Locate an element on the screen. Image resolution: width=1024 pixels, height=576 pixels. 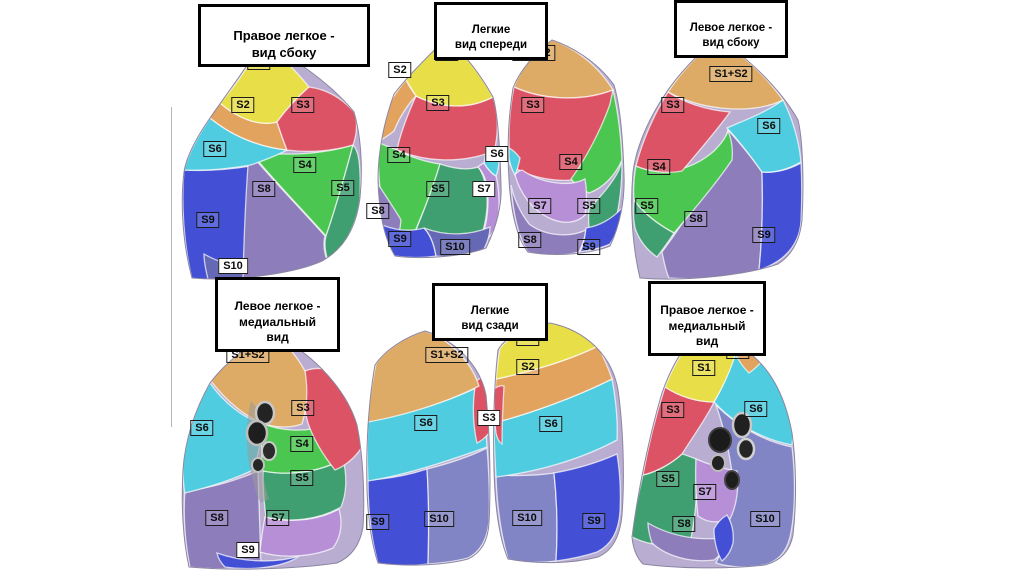
panel-title: Правое легкое - медиальный вид is located at coordinates (707, 325).